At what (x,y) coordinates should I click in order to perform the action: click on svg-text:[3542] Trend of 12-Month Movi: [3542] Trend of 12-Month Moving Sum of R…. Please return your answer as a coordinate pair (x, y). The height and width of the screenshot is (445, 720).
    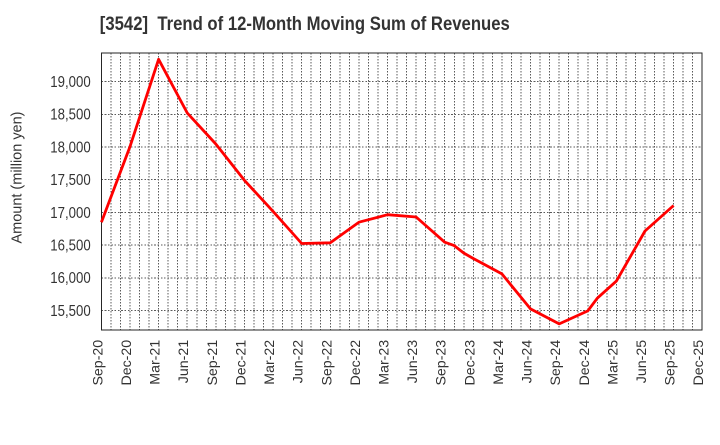
    Looking at the image, I should click on (305, 24).